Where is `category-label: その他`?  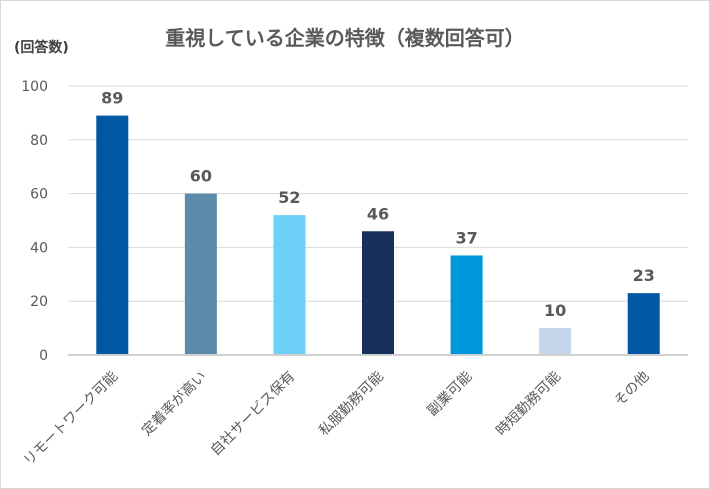 category-label: その他 is located at coordinates (632, 389).